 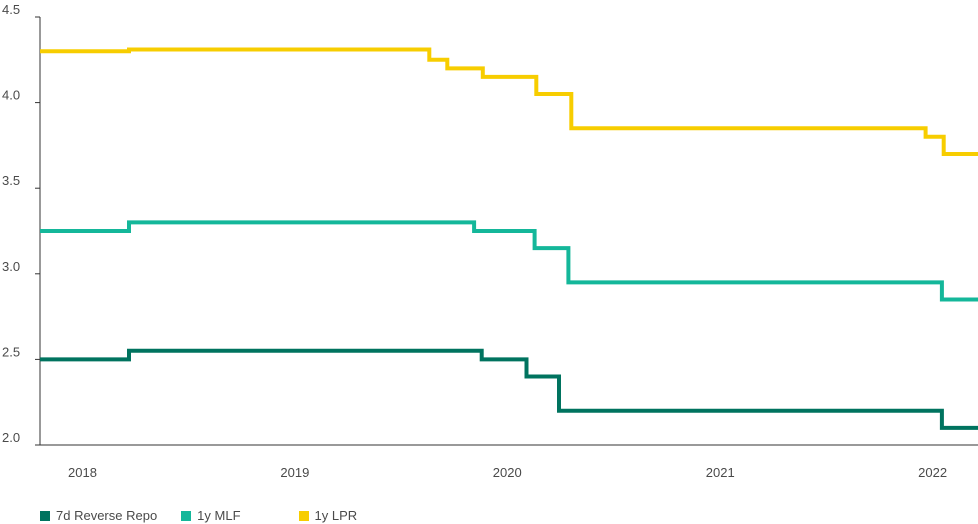 What do you see at coordinates (720, 472) in the screenshot?
I see `x-tick-label: 2021` at bounding box center [720, 472].